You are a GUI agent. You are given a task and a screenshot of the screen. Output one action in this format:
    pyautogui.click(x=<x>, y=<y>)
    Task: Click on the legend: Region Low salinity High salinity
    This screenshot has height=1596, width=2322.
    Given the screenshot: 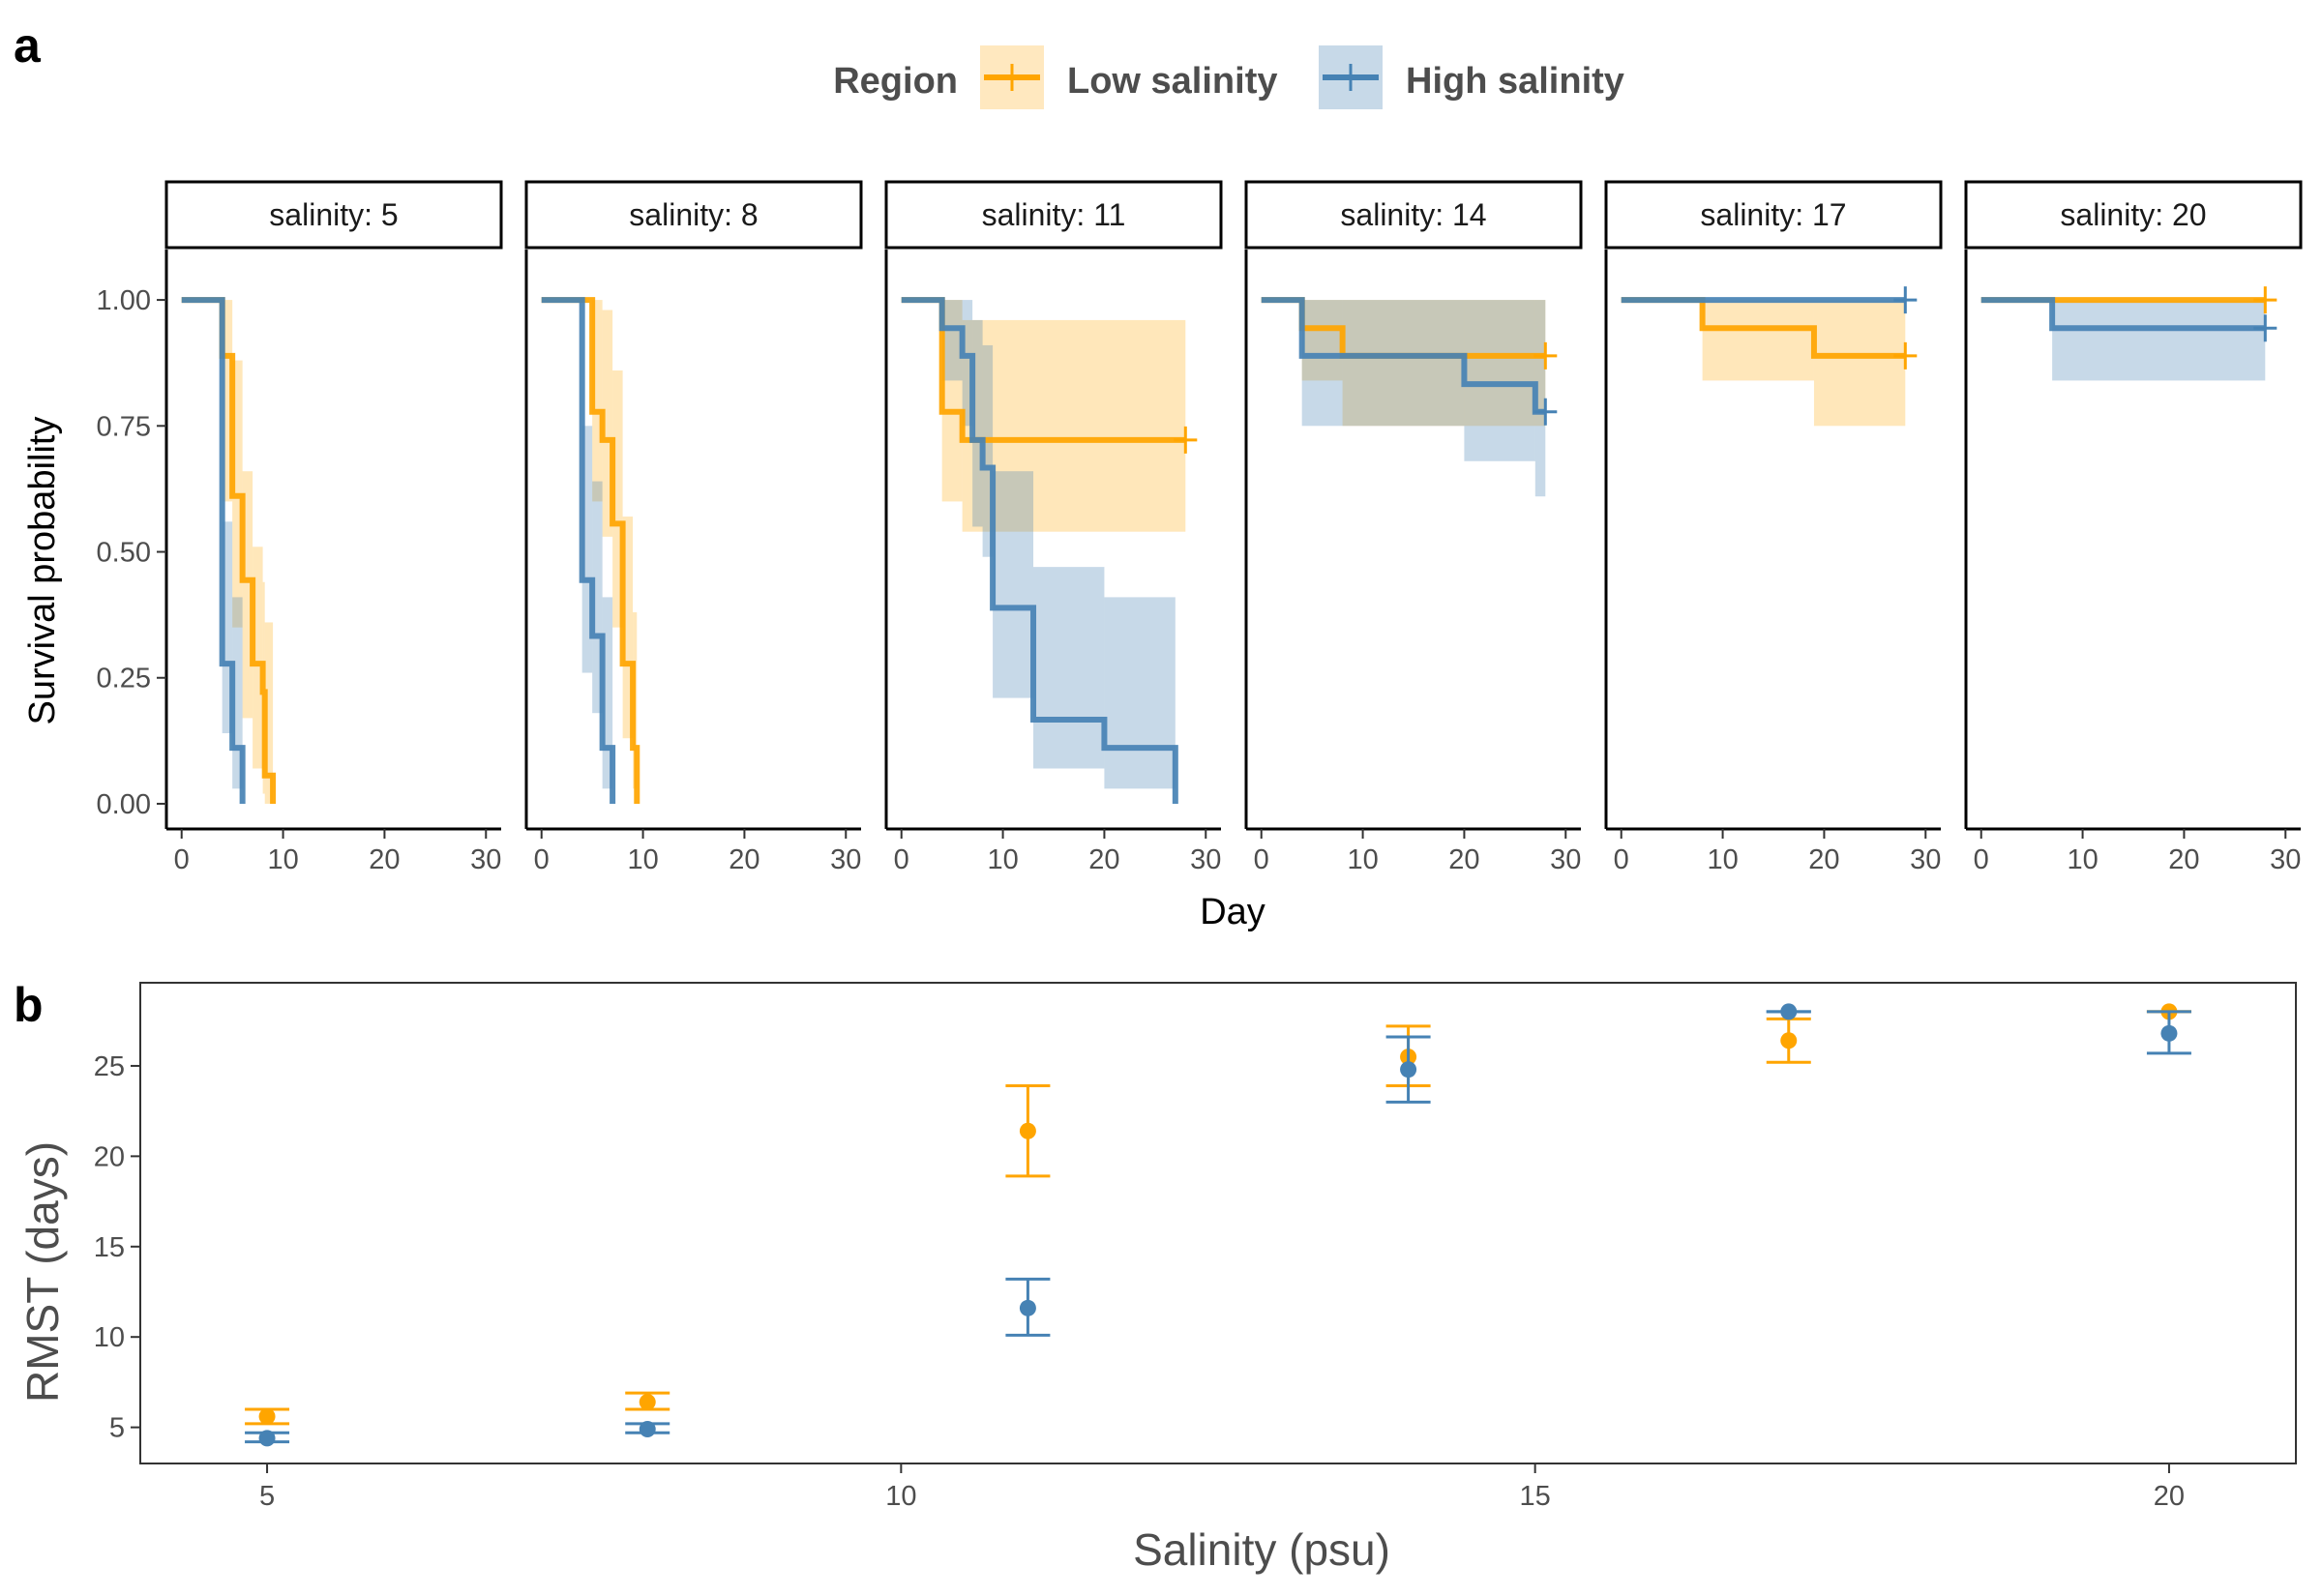 What is the action you would take?
    pyautogui.click(x=1228, y=77)
    